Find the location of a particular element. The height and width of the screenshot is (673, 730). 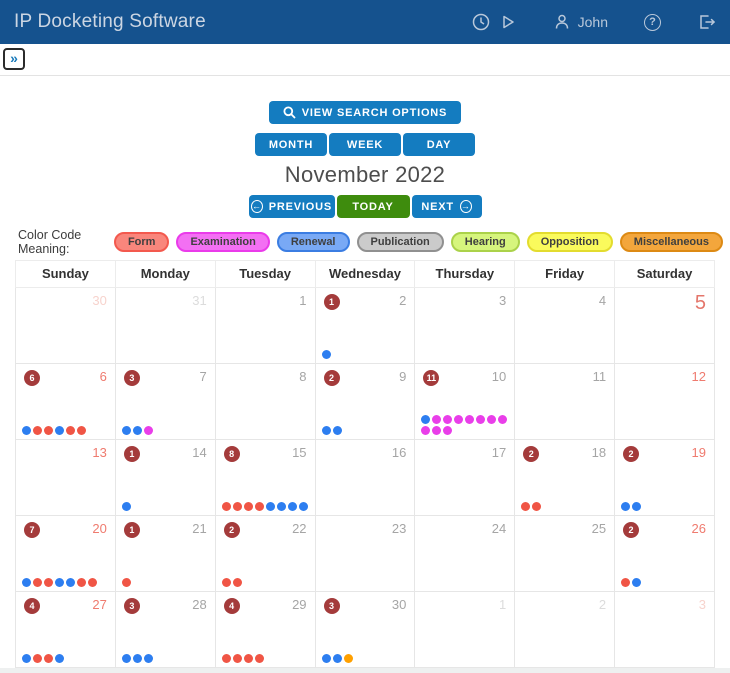

logout-icon is located at coordinates (706, 22).